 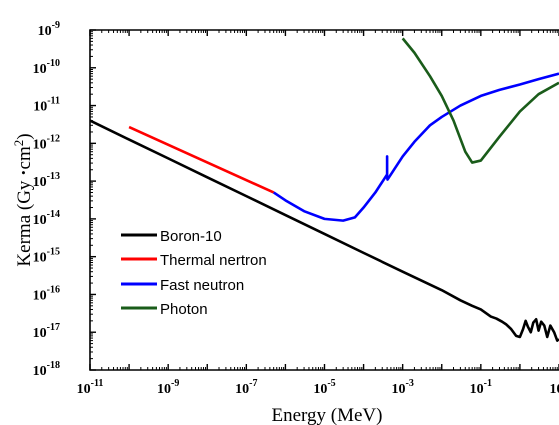 I want to click on x-tick-label: 10⁻⁵, so click(x=324, y=387).